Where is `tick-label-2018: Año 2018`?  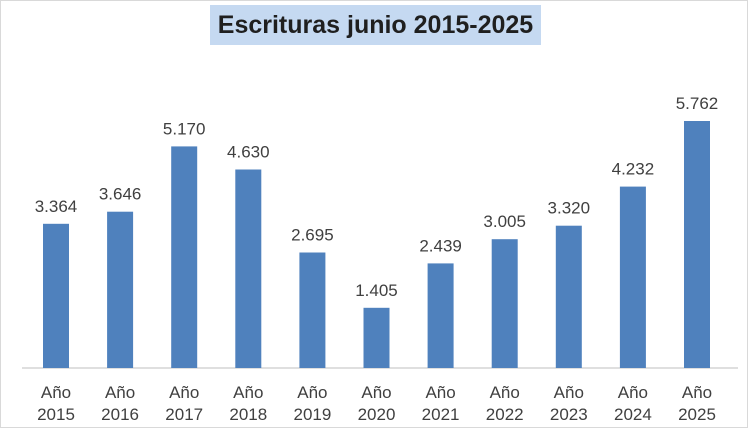
tick-label-2018: Año 2018 is located at coordinates (248, 403).